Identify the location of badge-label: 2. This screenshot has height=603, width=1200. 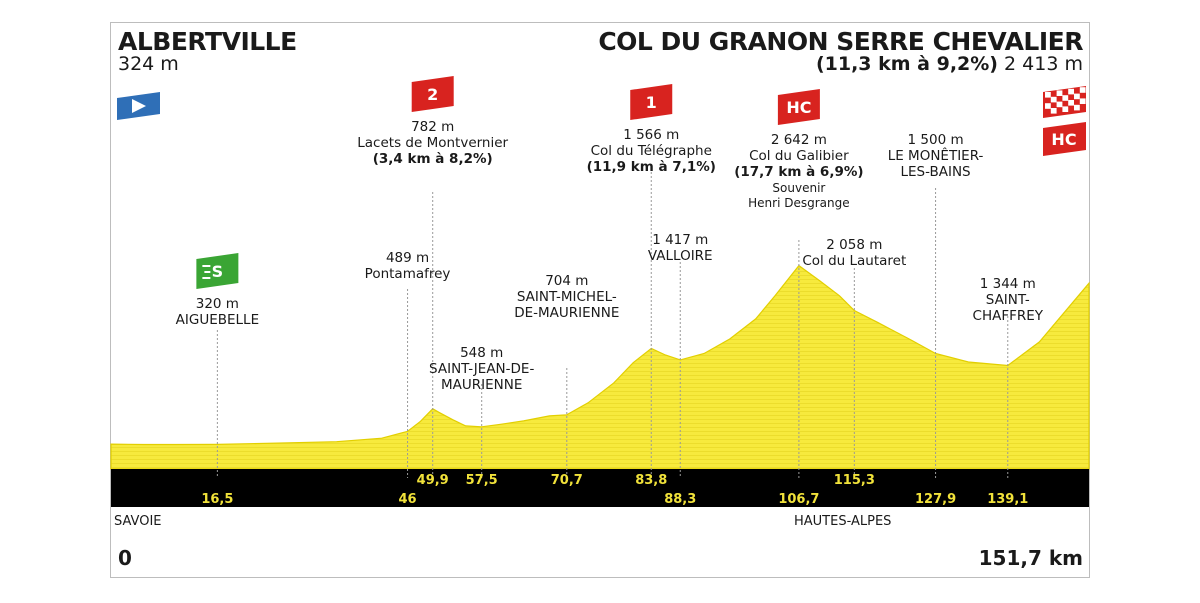
(432, 94).